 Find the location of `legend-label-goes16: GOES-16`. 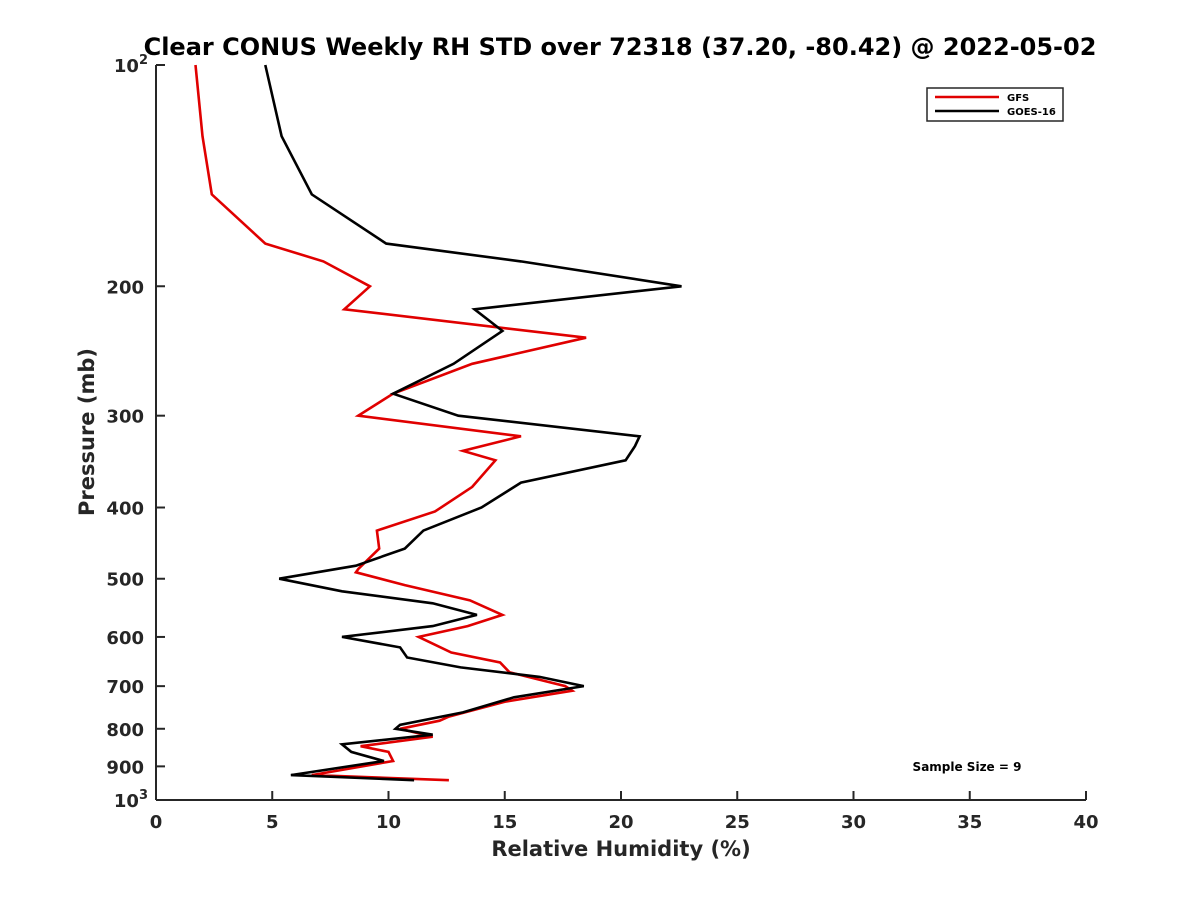

legend-label-goes16: GOES-16 is located at coordinates (1031, 112).